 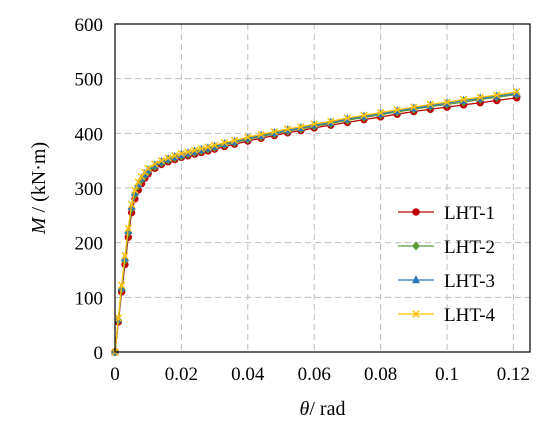 I want to click on legend-label: LHT-2, so click(x=469, y=247).